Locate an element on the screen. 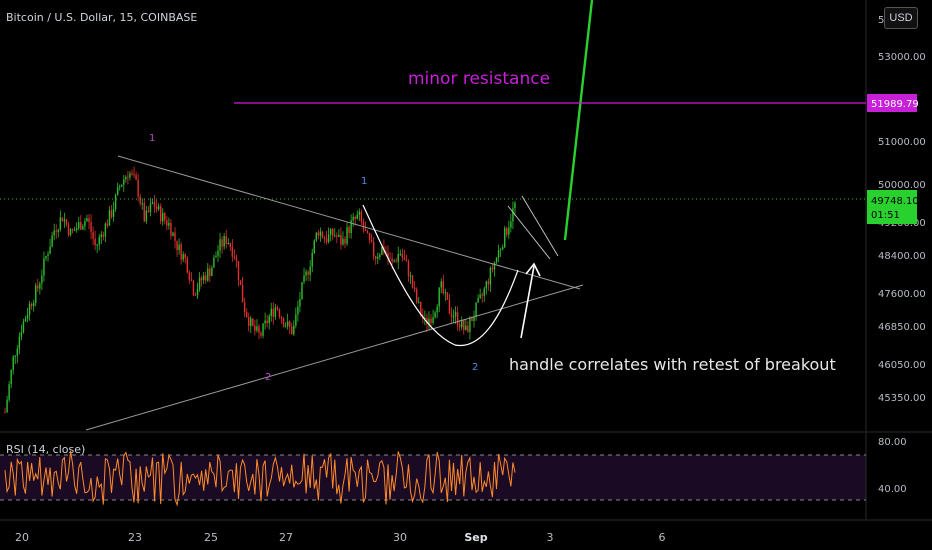 This screenshot has height=550, width=932. retest-arrow is located at coordinates (530, 300).